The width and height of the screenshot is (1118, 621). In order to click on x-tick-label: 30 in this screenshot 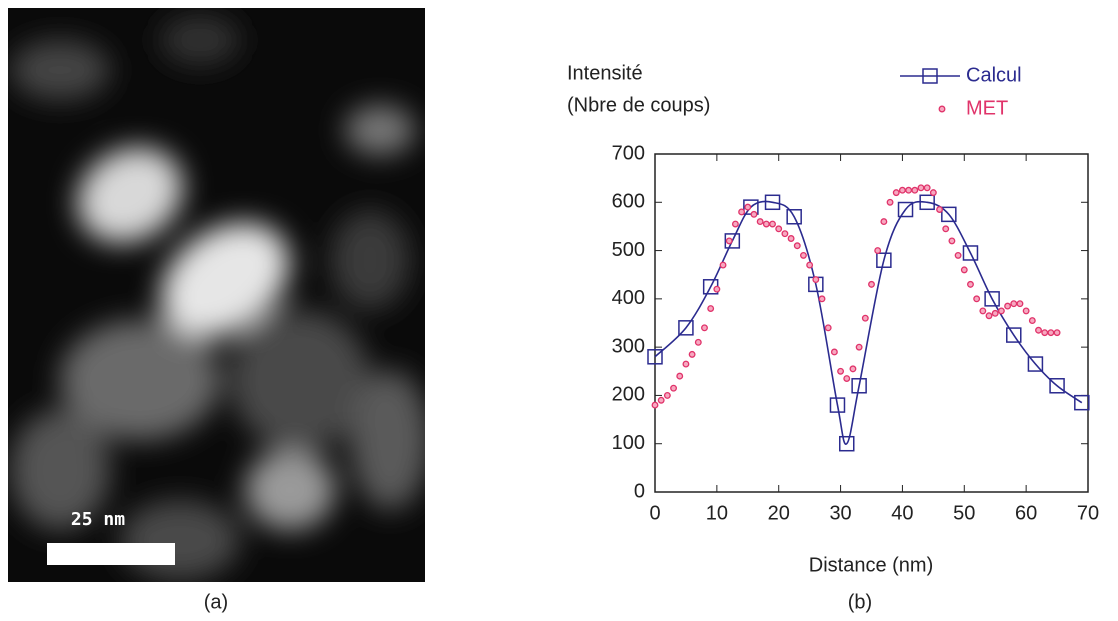, I will do `click(840, 513)`.